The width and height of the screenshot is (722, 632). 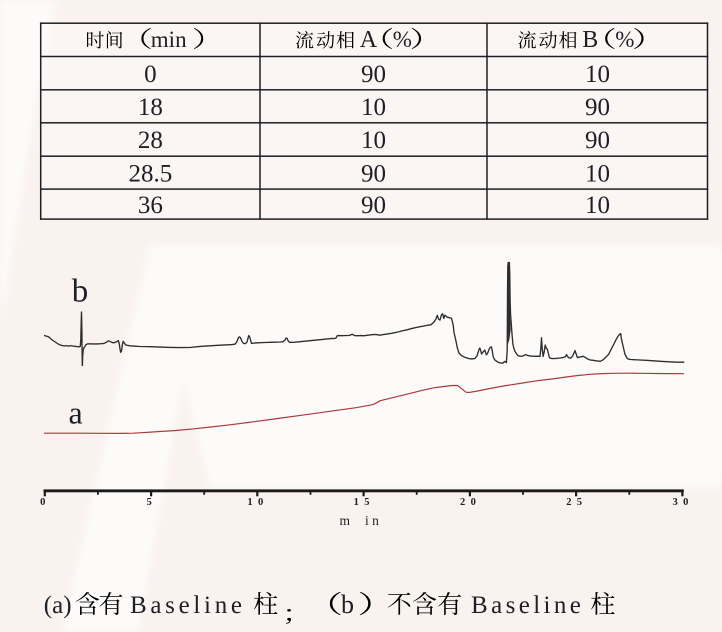 I want to click on svg-text: m, so click(x=345, y=520).